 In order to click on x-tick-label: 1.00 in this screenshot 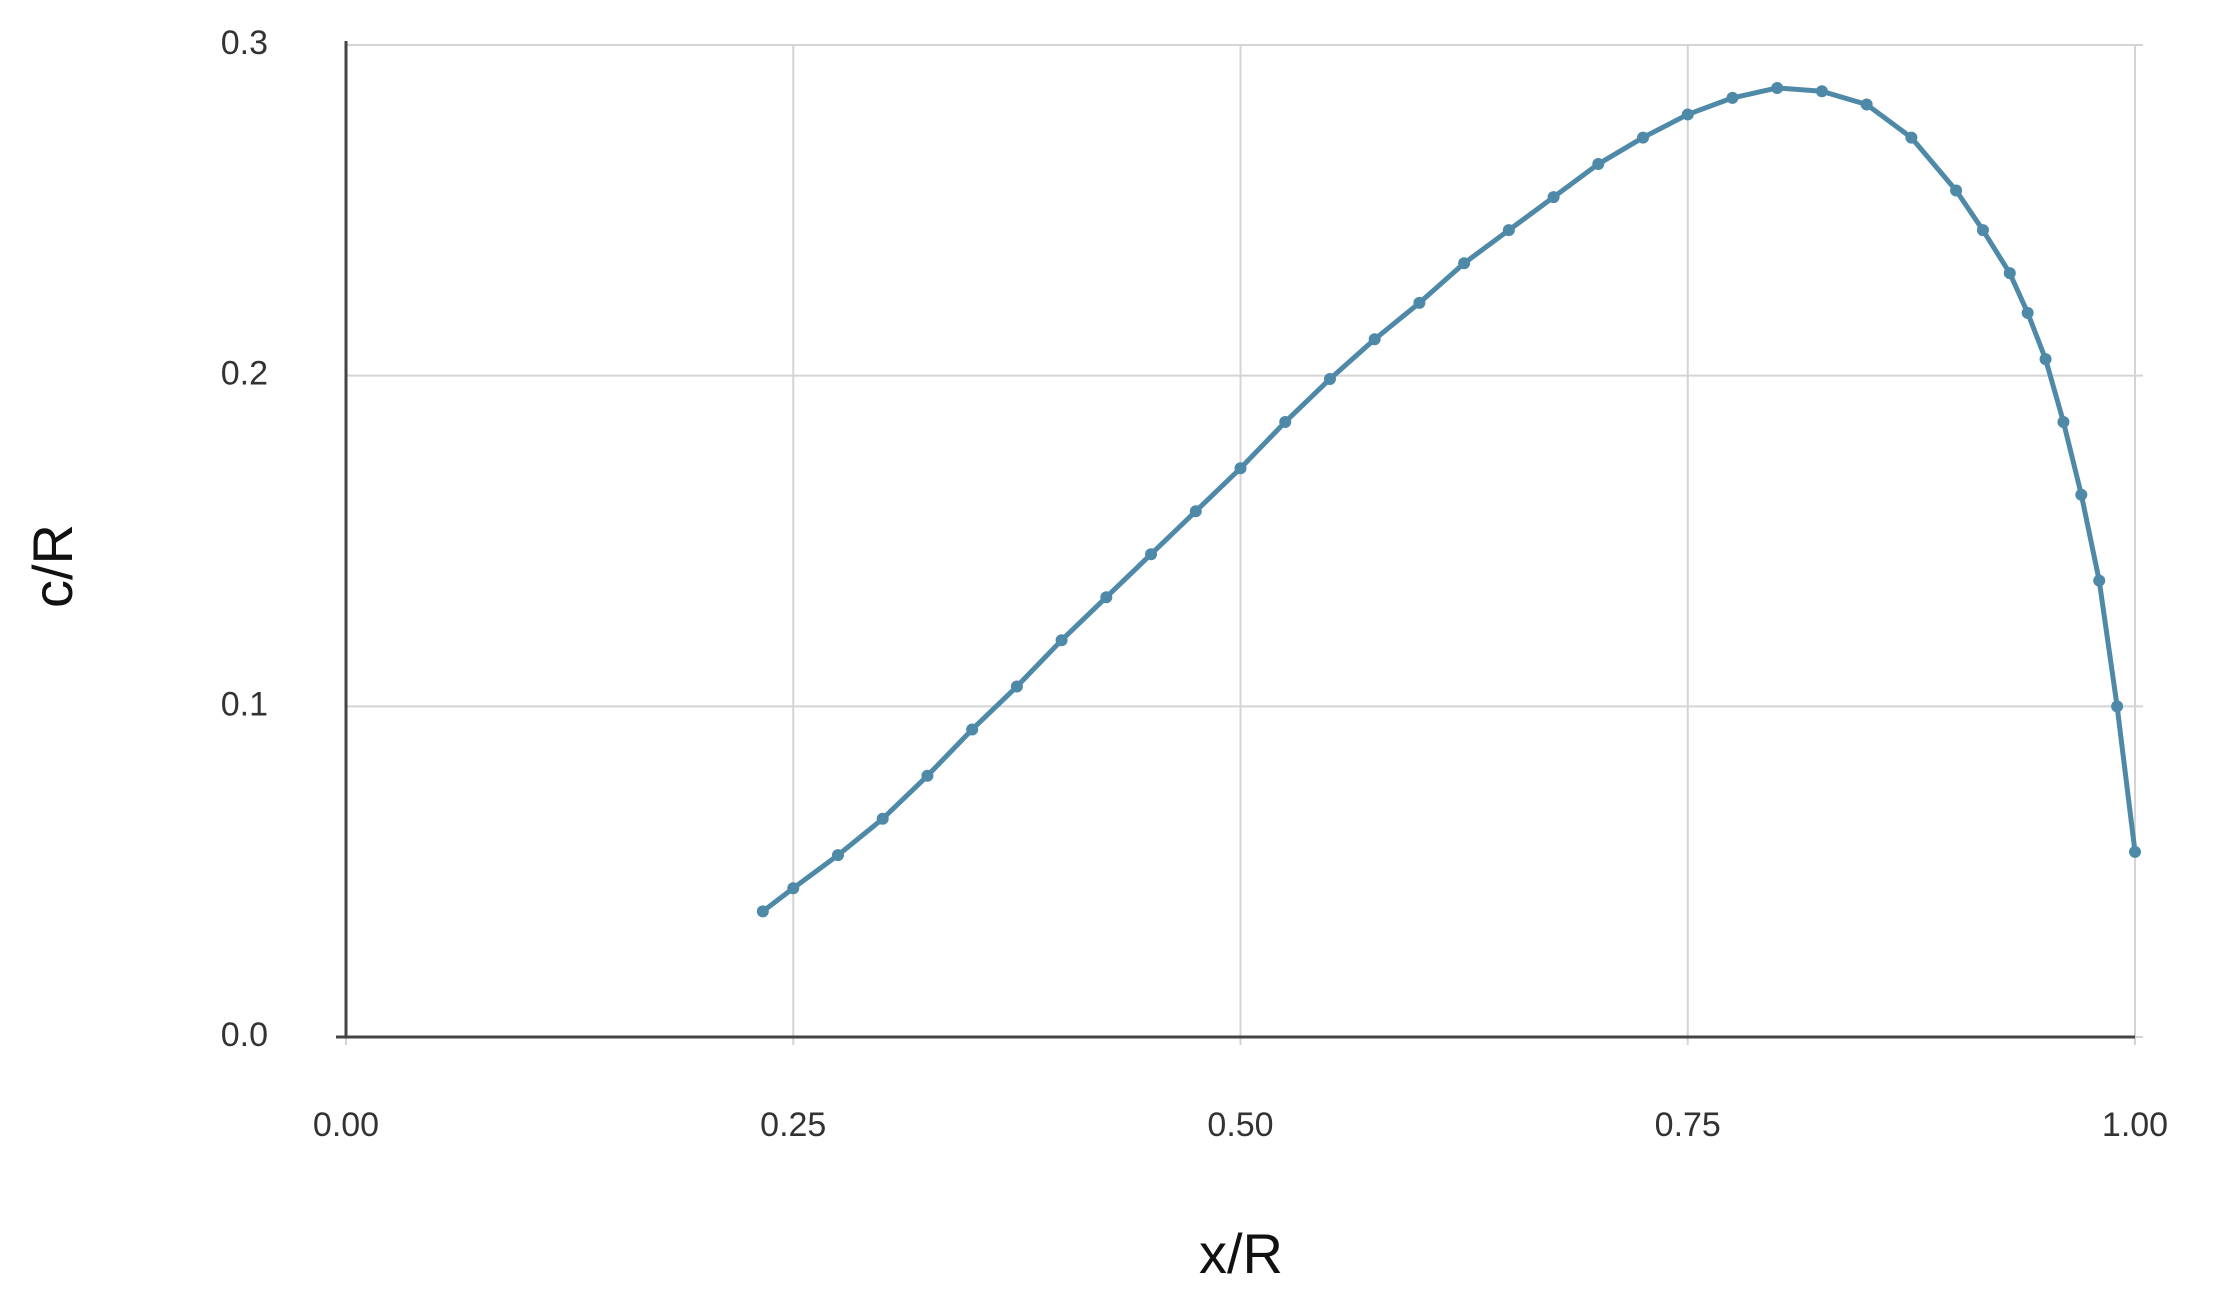, I will do `click(2135, 1125)`.